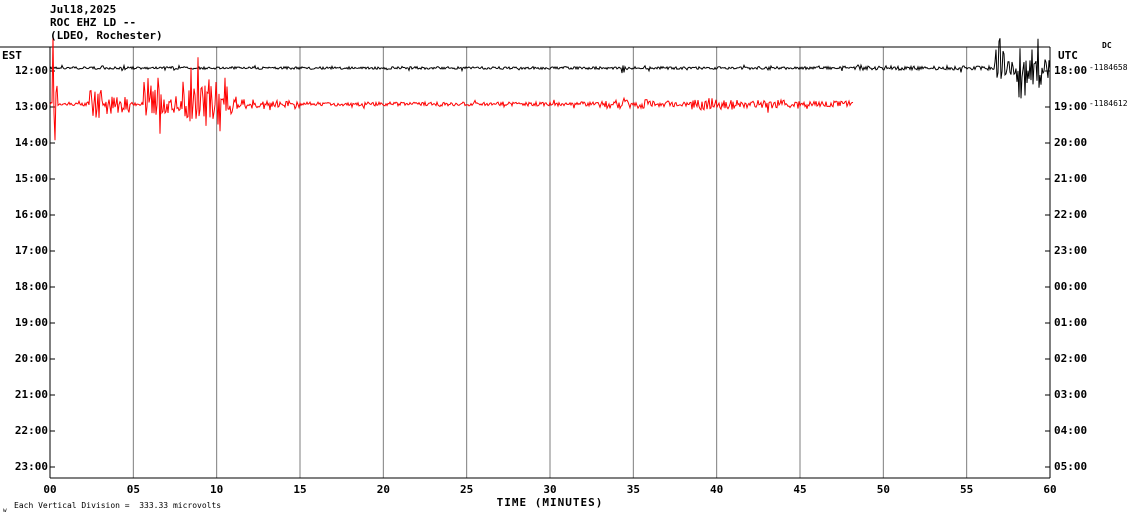 The image size is (1130, 519). I want to click on network-label: (LDEO, Rochester), so click(106, 35).